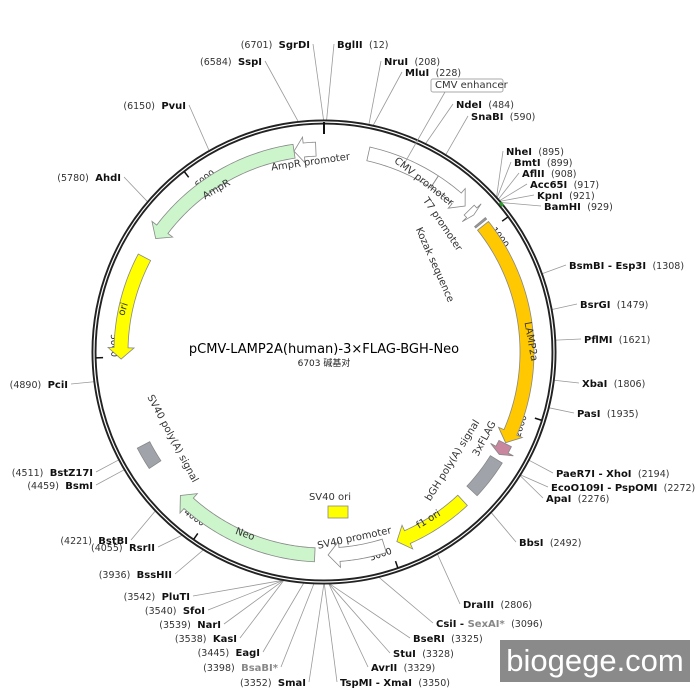  What do you see at coordinates (550, 196) in the screenshot?
I see `enzyme-name: KpnI` at bounding box center [550, 196].